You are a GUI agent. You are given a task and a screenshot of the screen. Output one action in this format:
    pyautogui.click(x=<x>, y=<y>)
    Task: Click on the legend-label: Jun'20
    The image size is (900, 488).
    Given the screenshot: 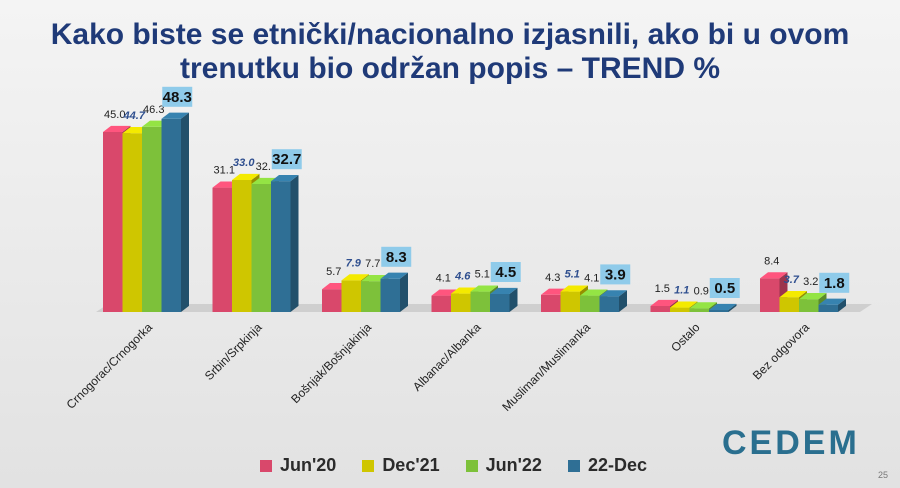 What is the action you would take?
    pyautogui.click(x=308, y=465)
    